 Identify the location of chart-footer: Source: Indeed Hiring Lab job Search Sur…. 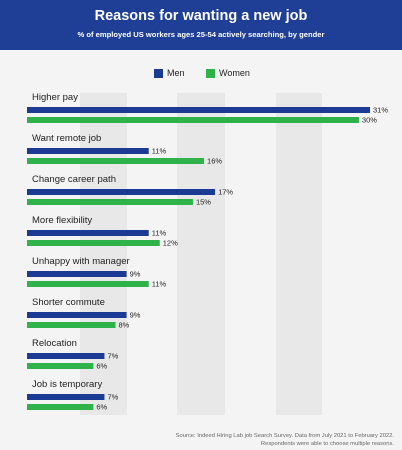
(285, 440).